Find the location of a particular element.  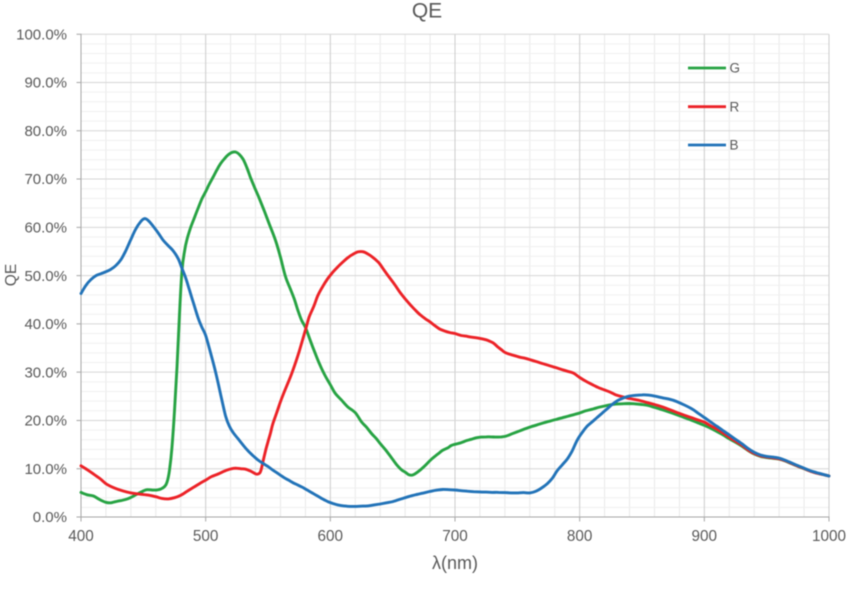

svg-text: 20.0% is located at coordinates (45, 421).